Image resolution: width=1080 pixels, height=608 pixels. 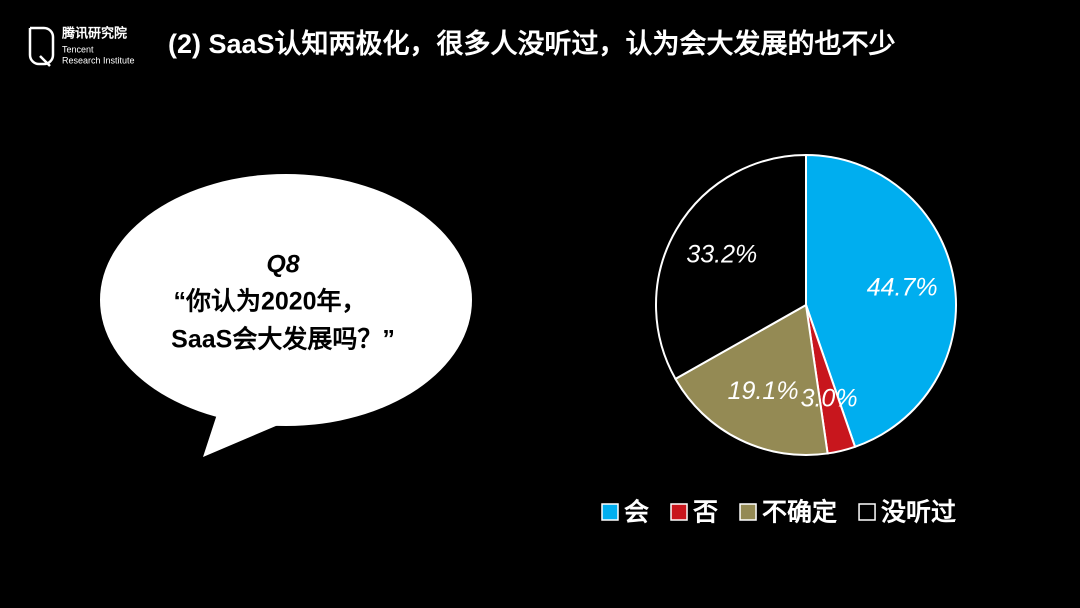 I want to click on logo: 腾讯研究院 Tencent Research Institute, so click(x=81, y=46).